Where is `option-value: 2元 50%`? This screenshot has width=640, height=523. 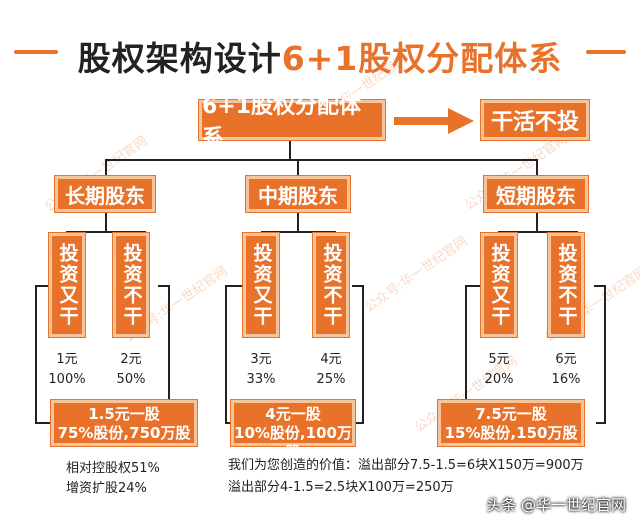
option-value: 2元 50% is located at coordinates (131, 370).